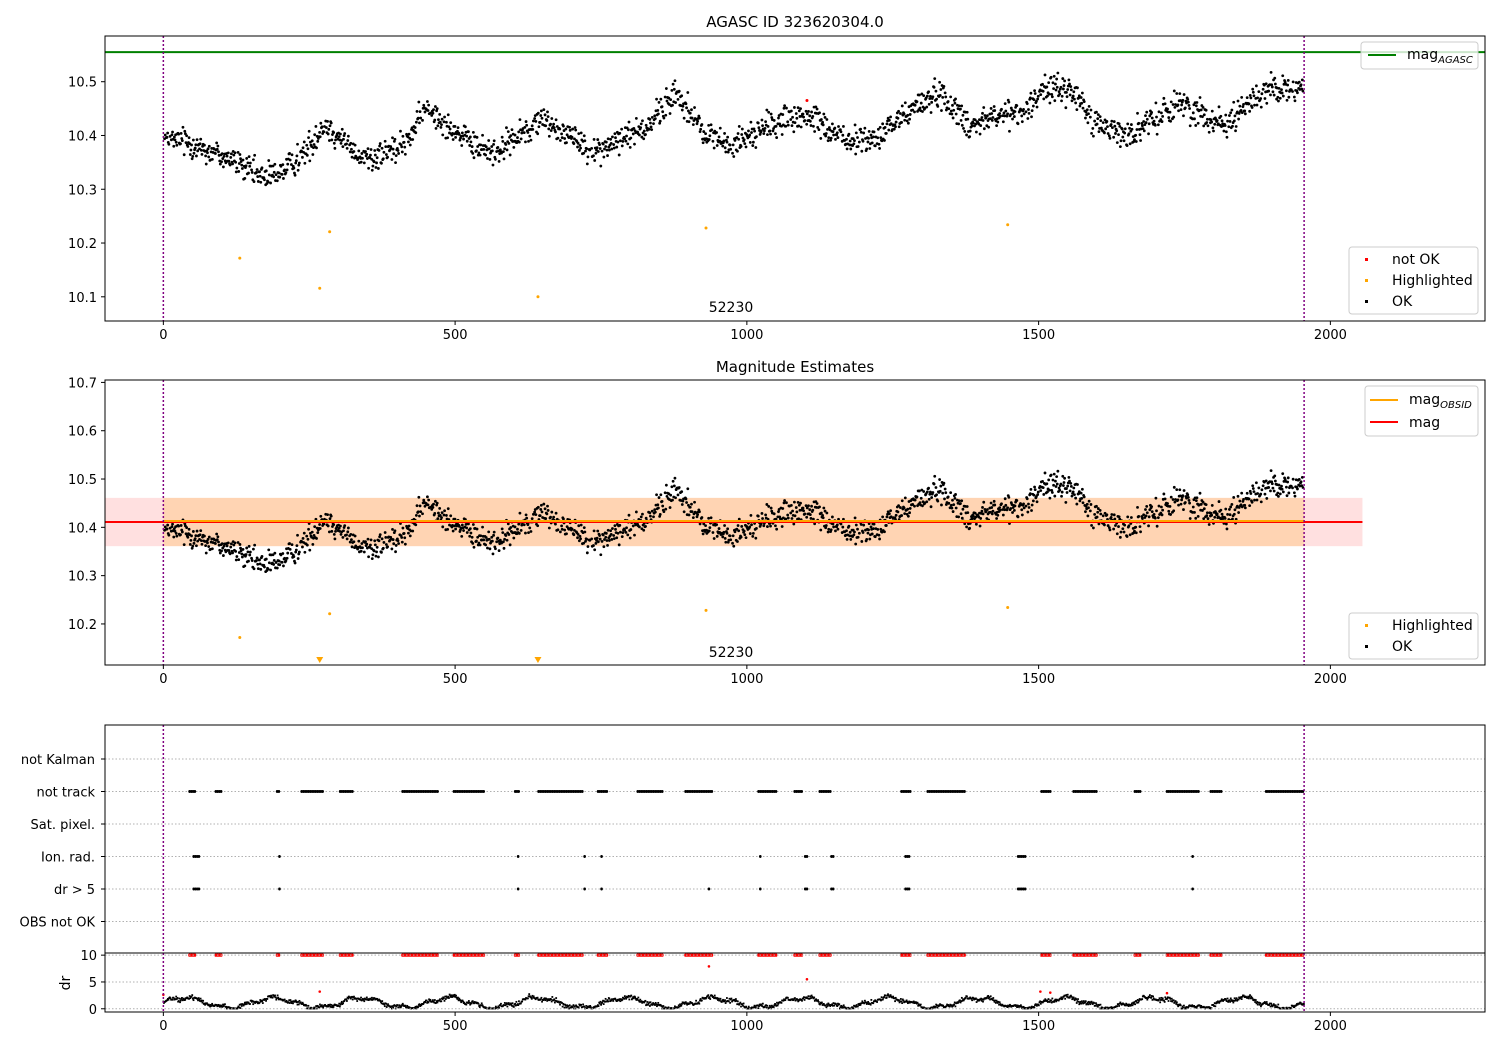 The height and width of the screenshot is (1050, 1500). What do you see at coordinates (86, 191) in the screenshot?
I see `panel-agasc-y-axis: 10.110.210.310.410.5` at bounding box center [86, 191].